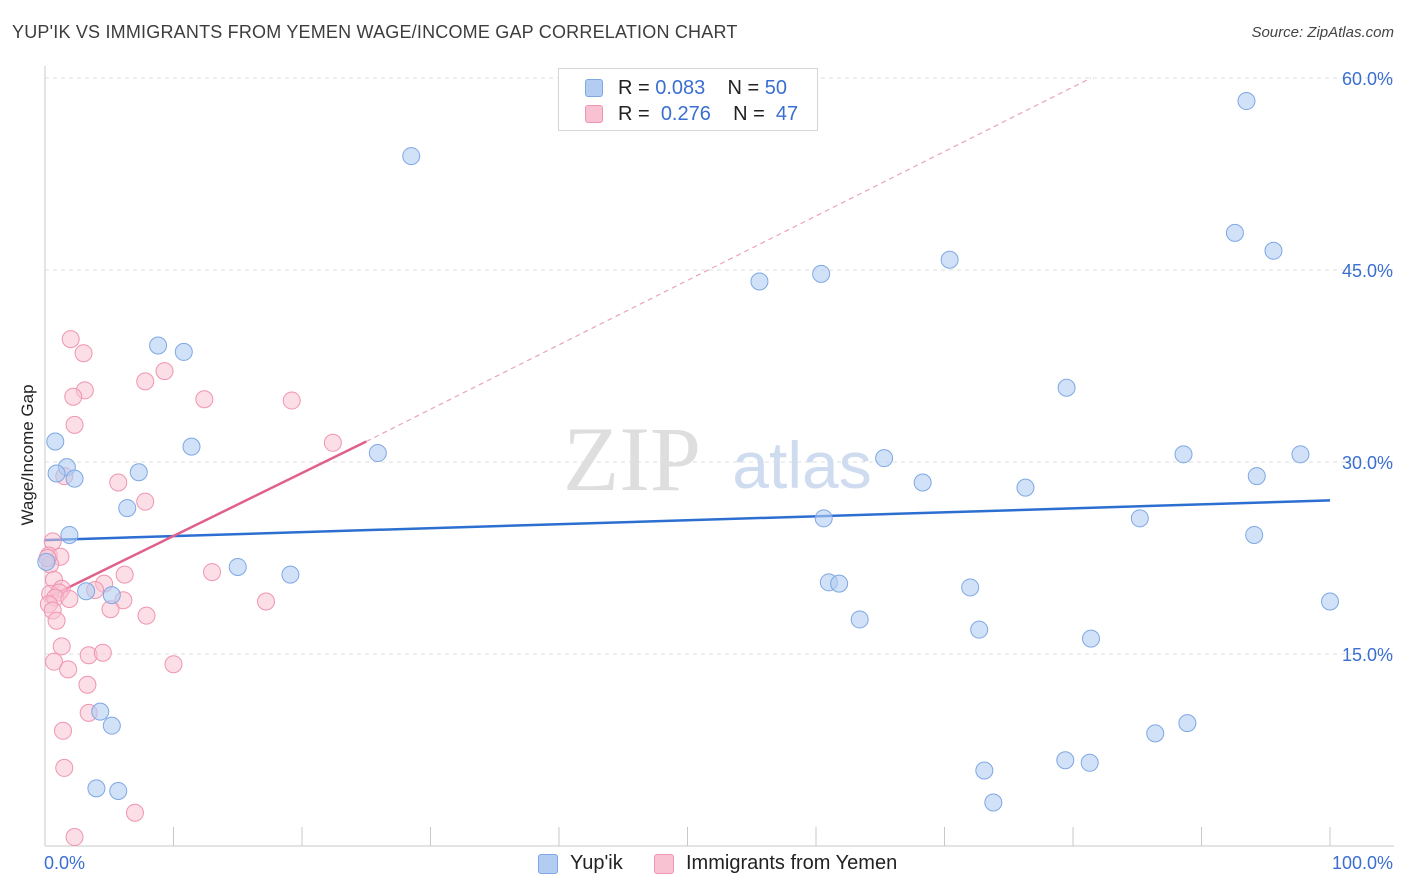 The height and width of the screenshot is (892, 1406). I want to click on y-tick-label: 15.0%, so click(1367, 655).